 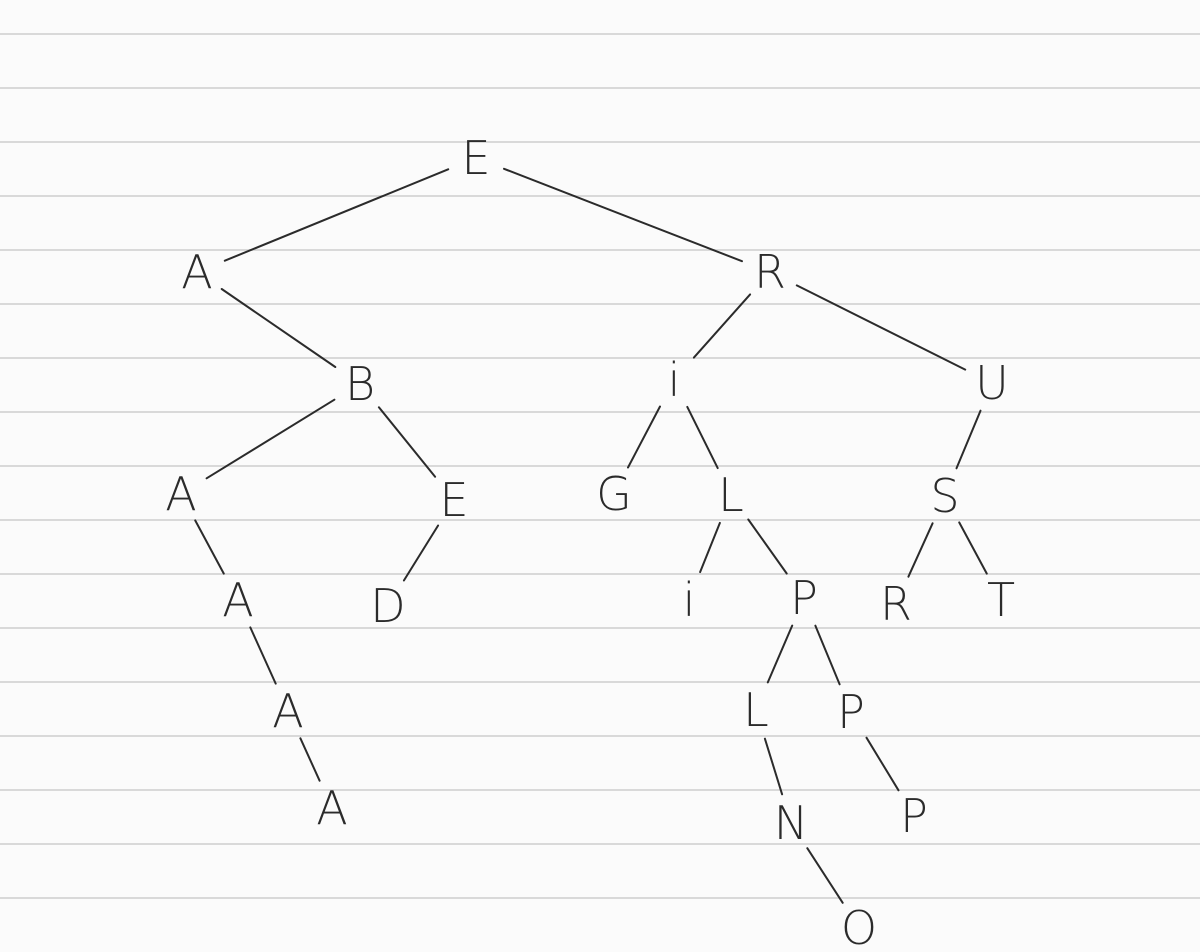 What do you see at coordinates (475, 158) in the screenshot?
I see `node-e-root: E` at bounding box center [475, 158].